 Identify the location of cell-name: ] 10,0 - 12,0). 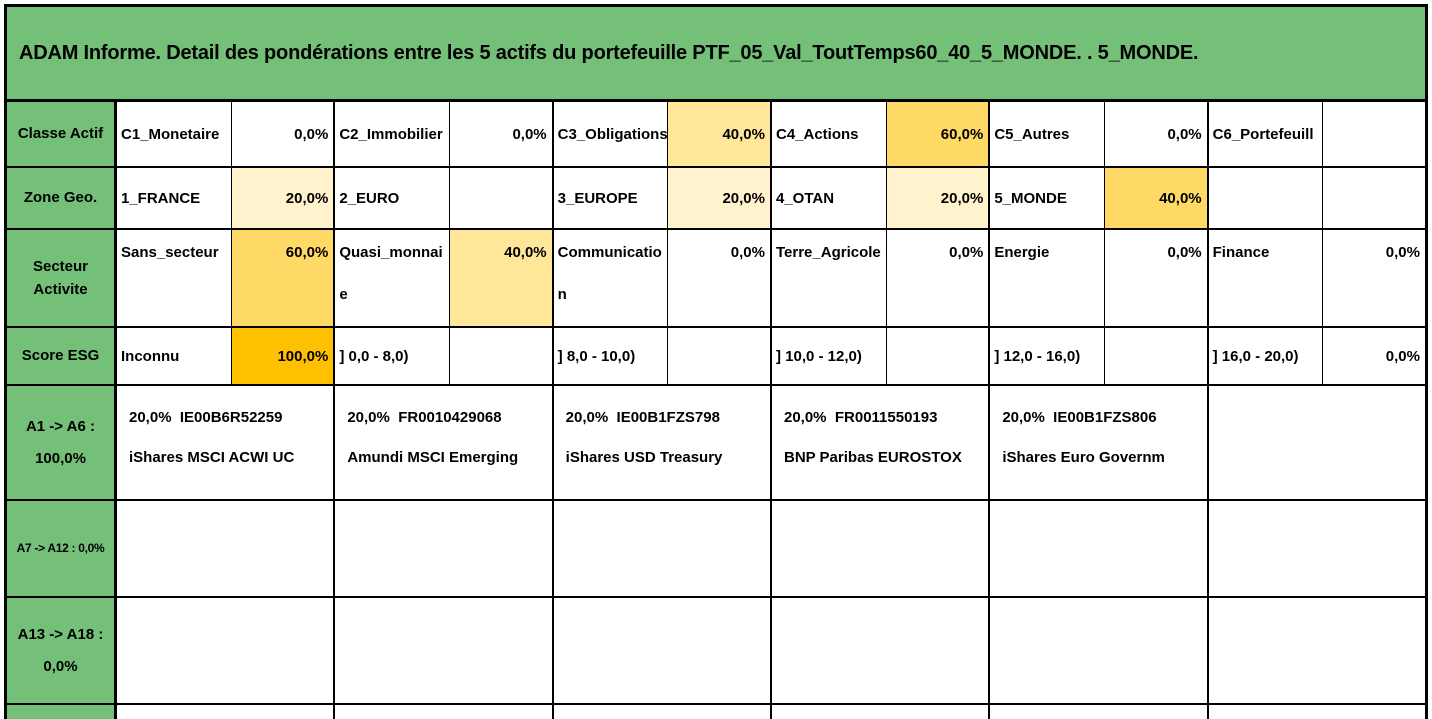
(829, 356).